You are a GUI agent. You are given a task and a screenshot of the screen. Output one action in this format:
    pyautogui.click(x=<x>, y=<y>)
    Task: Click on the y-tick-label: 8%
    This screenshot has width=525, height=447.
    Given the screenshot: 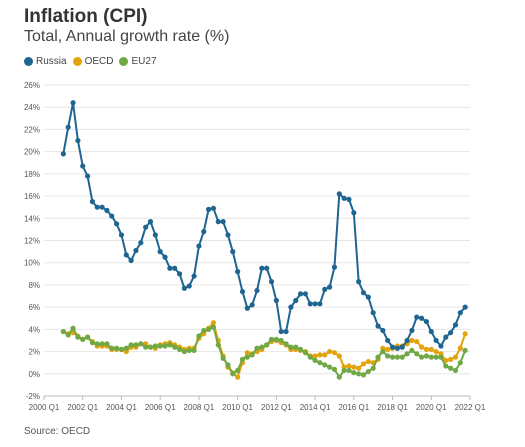 What is the action you would take?
    pyautogui.click(x=34, y=285)
    